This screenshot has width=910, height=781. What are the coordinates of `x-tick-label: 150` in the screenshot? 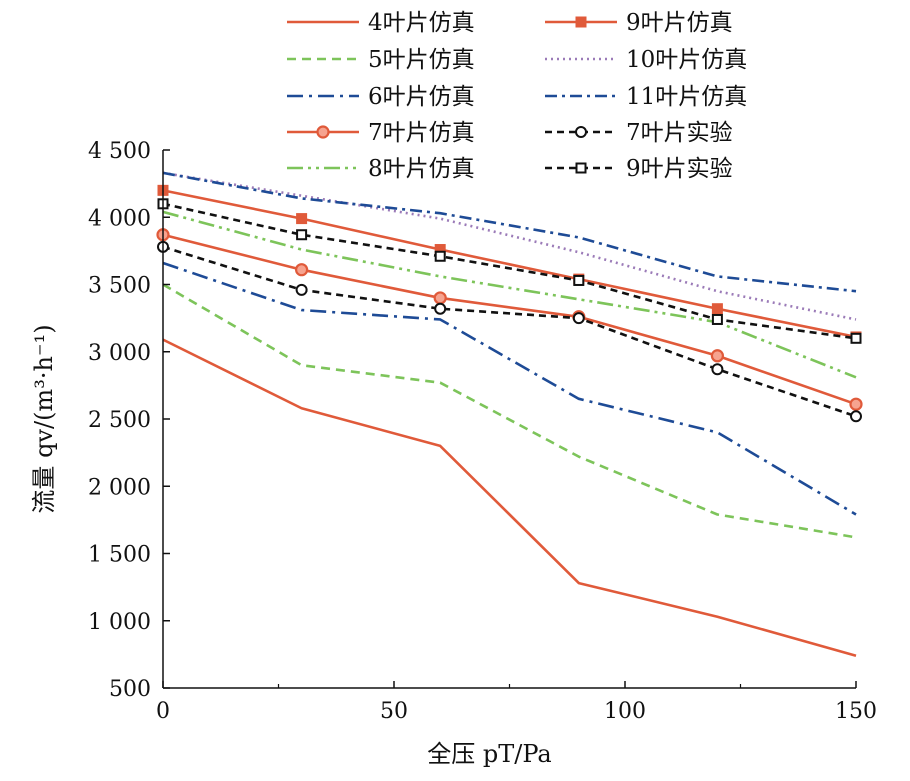 It's located at (856, 711).